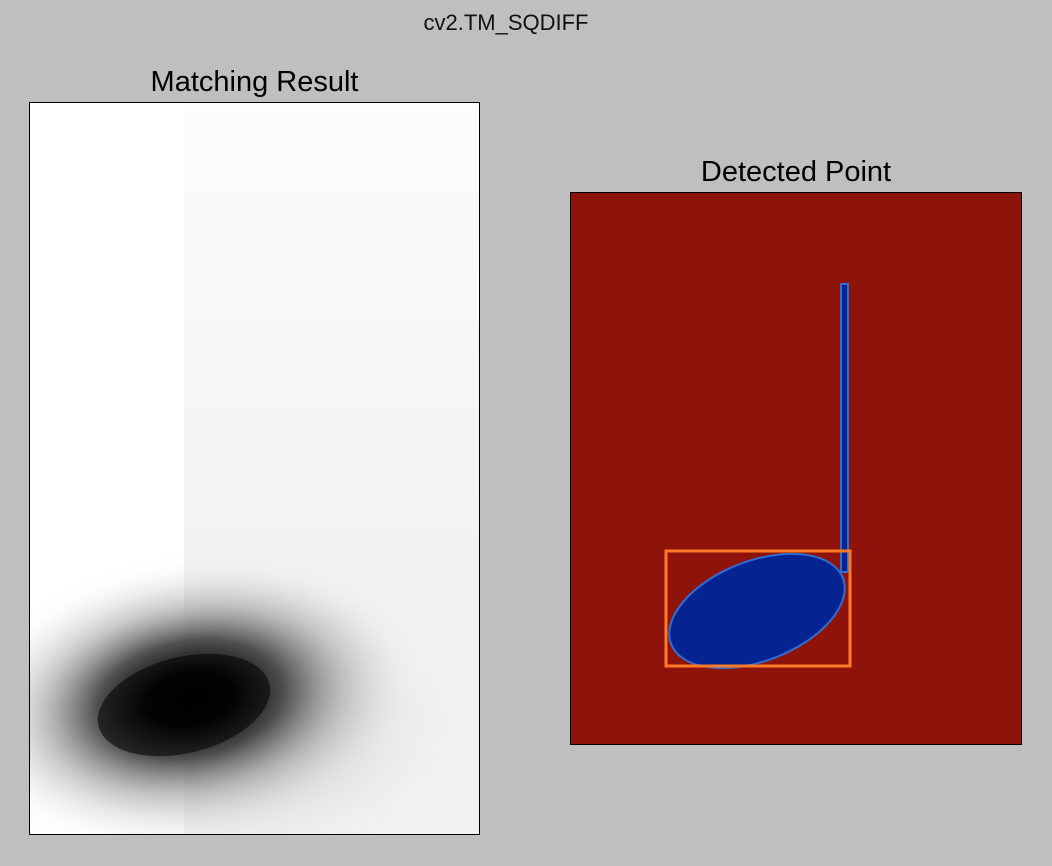 This screenshot has width=1052, height=866. What do you see at coordinates (254, 82) in the screenshot?
I see `matching-result-title: Matching Result` at bounding box center [254, 82].